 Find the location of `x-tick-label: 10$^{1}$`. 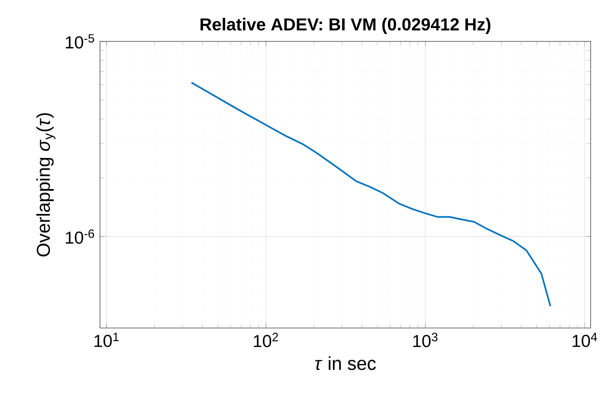

x-tick-label: 10$^{1}$ is located at coordinates (106, 340).